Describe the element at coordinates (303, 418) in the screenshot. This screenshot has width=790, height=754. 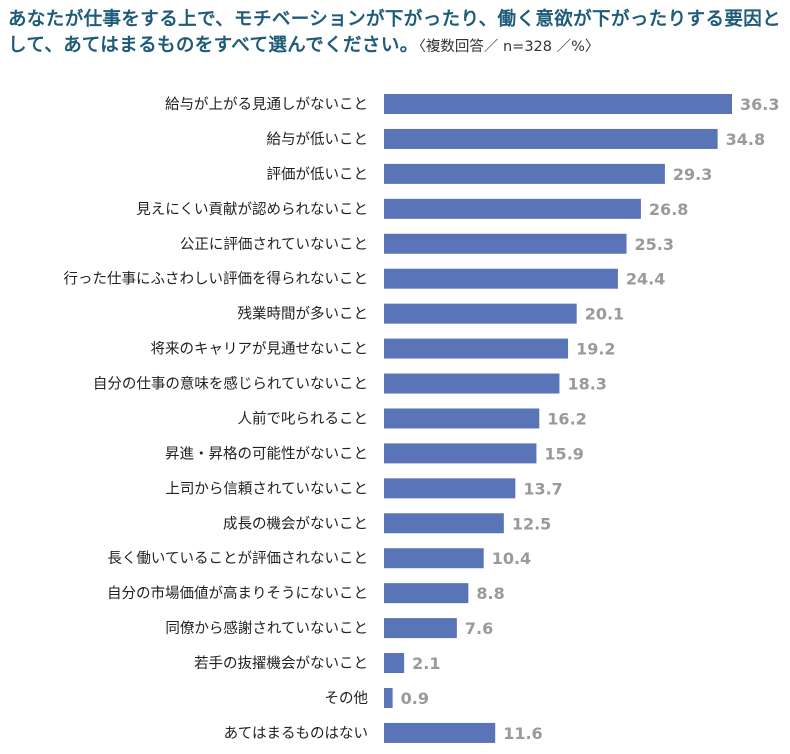
I see `category-label: 人前で叱られること` at that location.